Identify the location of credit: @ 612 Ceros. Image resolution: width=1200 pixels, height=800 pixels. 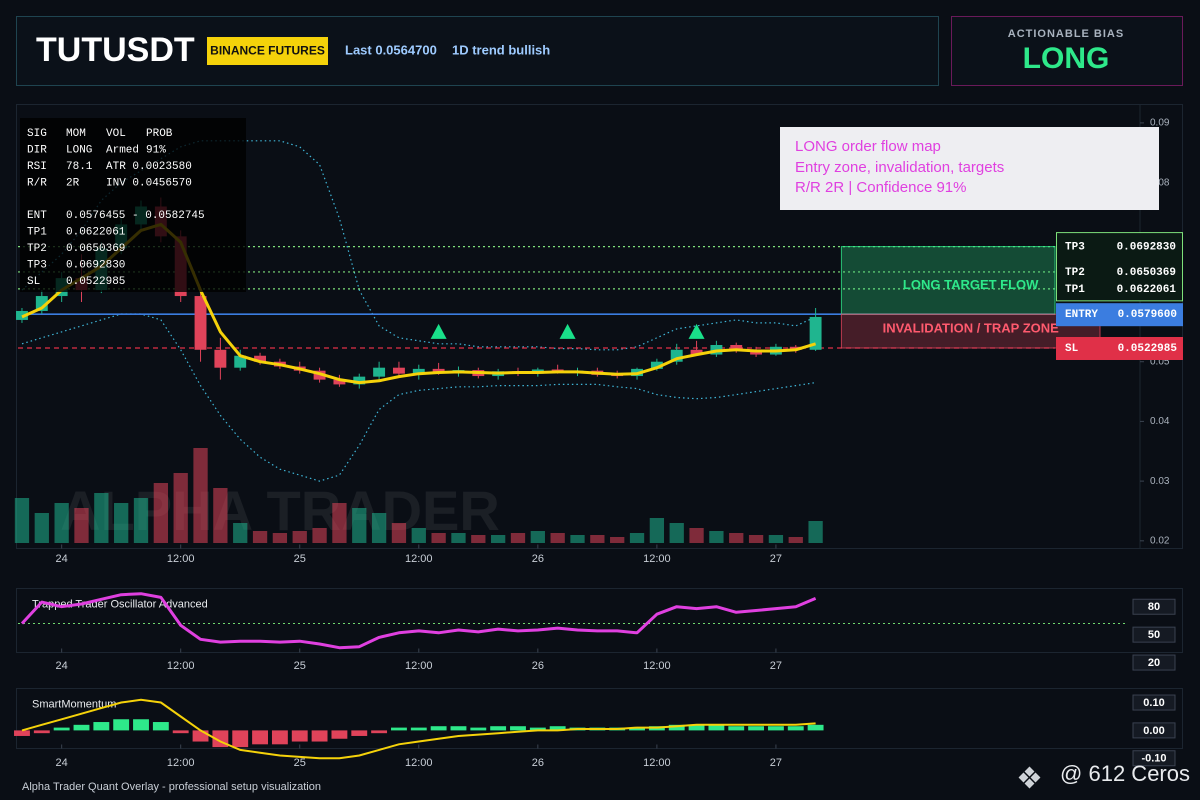
(1125, 773).